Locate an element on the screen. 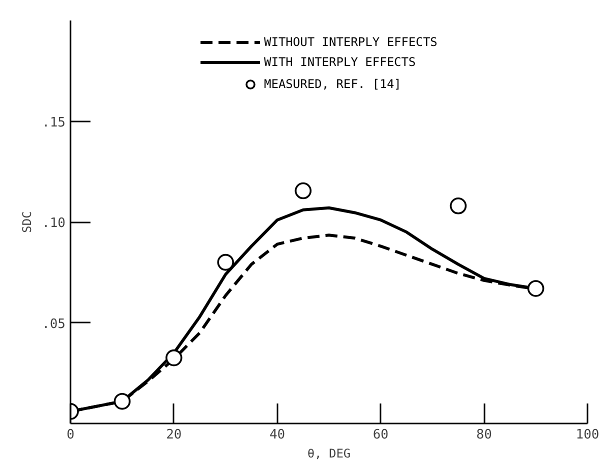  x-tick-label: 0 is located at coordinates (70, 435).